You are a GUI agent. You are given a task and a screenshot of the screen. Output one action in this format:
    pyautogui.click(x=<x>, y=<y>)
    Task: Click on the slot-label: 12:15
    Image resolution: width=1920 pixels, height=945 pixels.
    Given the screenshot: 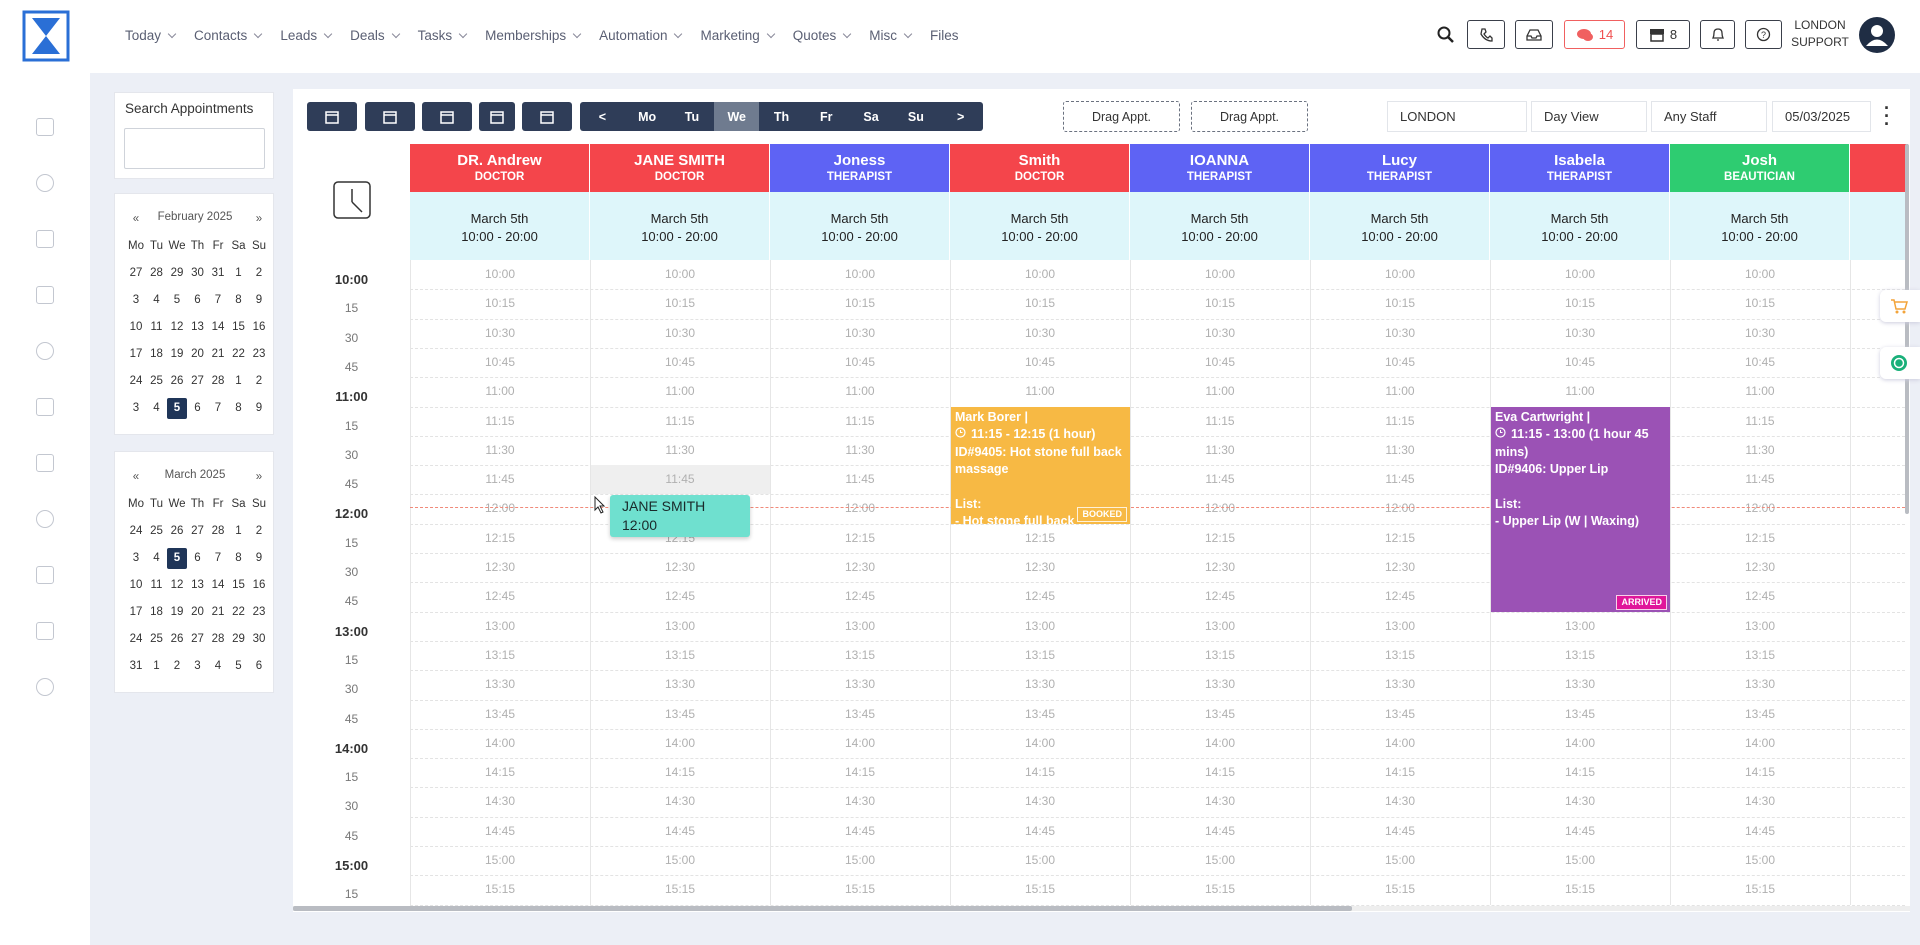 What is the action you would take?
    pyautogui.click(x=1760, y=537)
    